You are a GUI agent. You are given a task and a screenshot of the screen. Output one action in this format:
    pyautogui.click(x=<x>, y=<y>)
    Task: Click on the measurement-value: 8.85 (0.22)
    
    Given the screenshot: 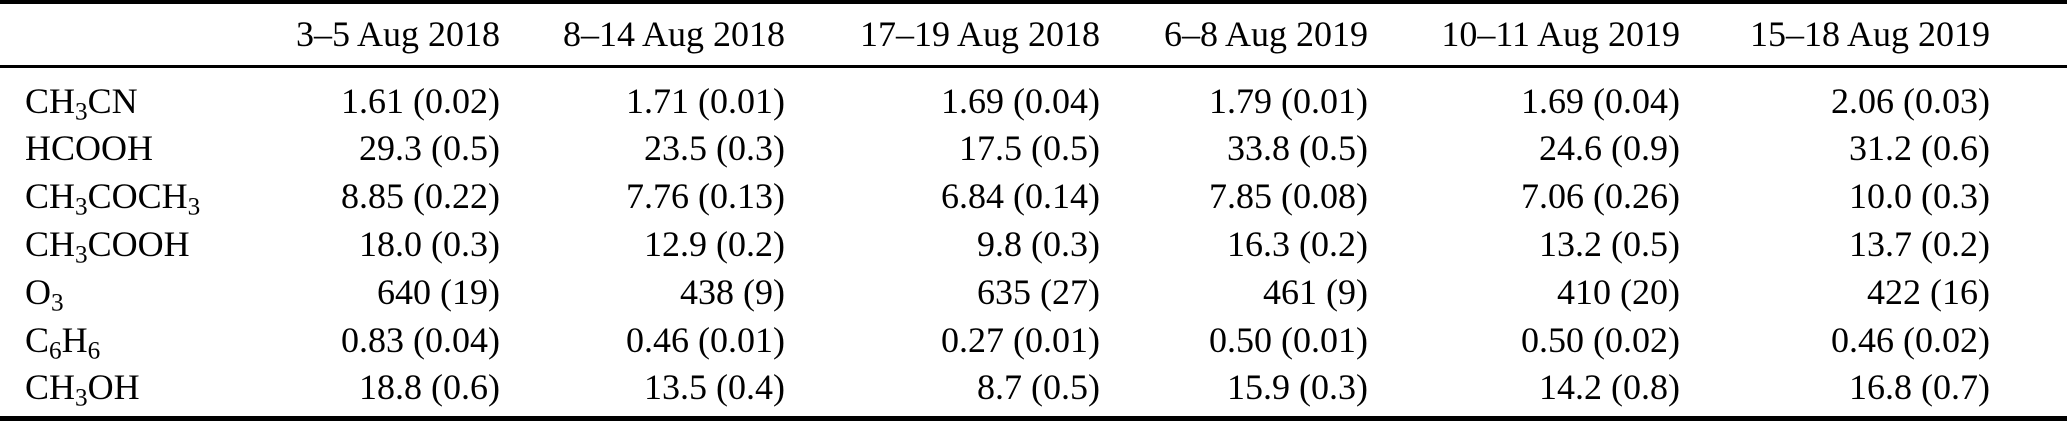 What is the action you would take?
    pyautogui.click(x=420, y=196)
    